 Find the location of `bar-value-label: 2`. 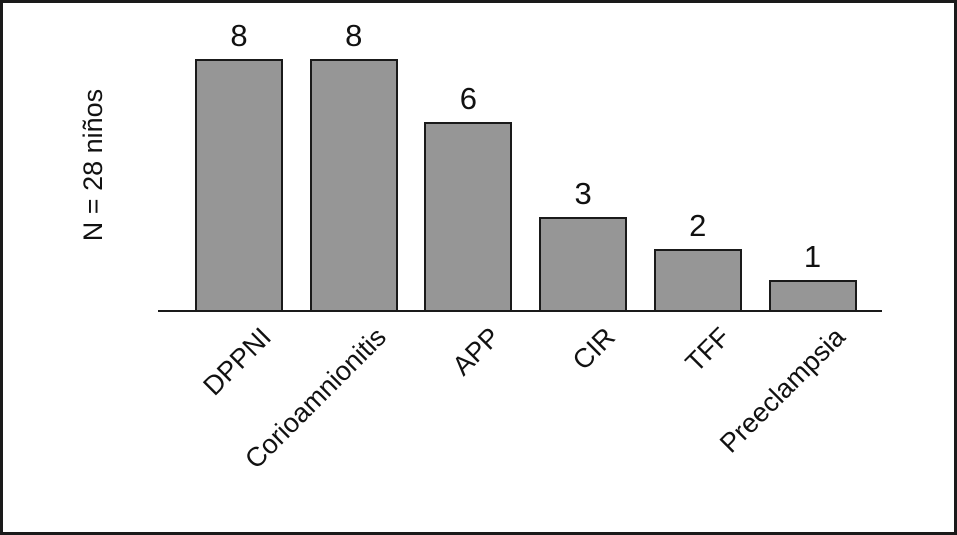

bar-value-label: 2 is located at coordinates (698, 225).